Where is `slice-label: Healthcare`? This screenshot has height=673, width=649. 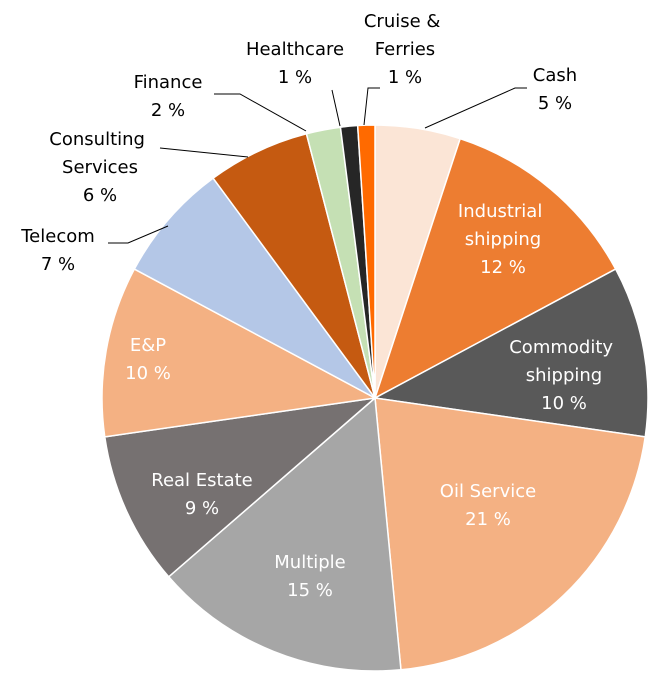
slice-label: Healthcare is located at coordinates (295, 49).